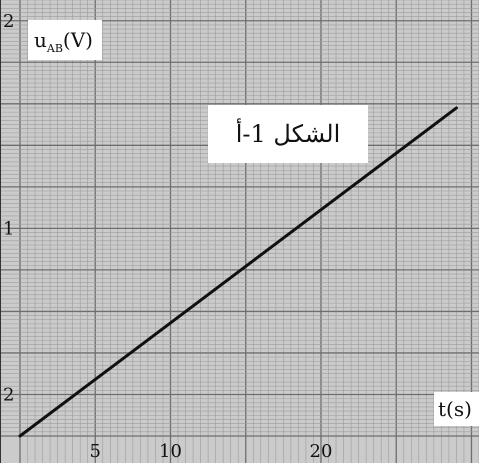 This screenshot has width=479, height=463. What do you see at coordinates (170, 451) in the screenshot?
I see `x-tick-label: 10` at bounding box center [170, 451].